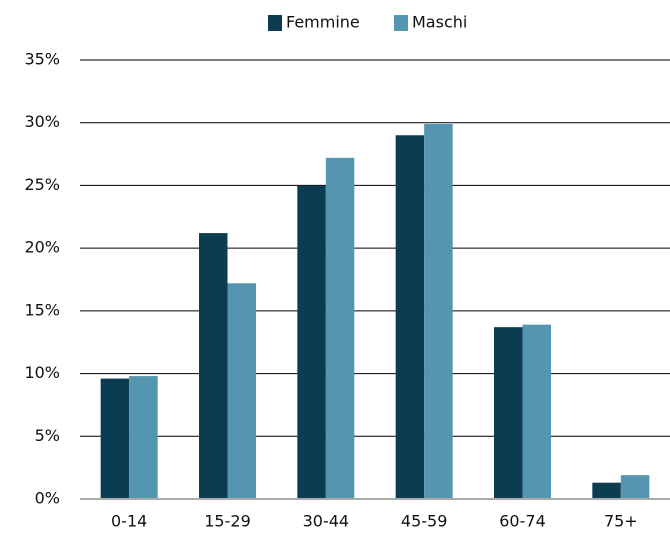 Image resolution: width=670 pixels, height=541 pixels. What do you see at coordinates (42, 184) in the screenshot?
I see `y-tick-label: 25%` at bounding box center [42, 184].